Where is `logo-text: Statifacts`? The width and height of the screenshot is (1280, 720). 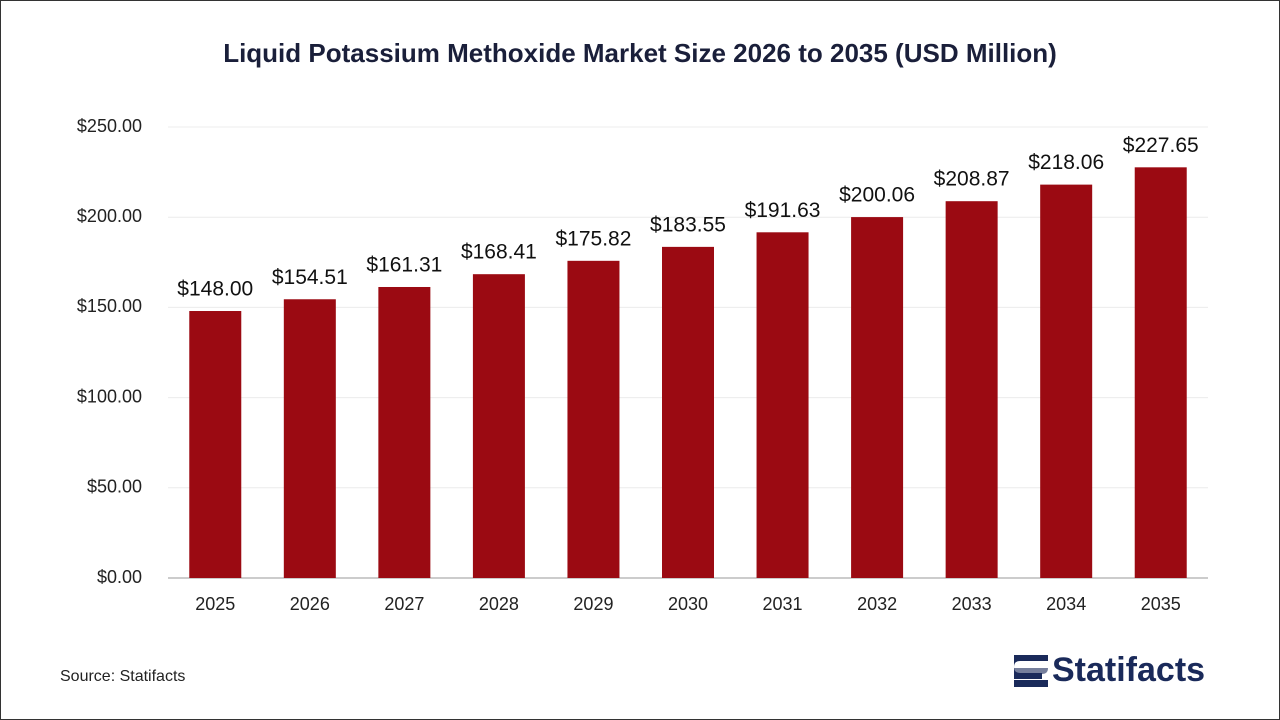 logo-text: Statifacts is located at coordinates (1128, 670).